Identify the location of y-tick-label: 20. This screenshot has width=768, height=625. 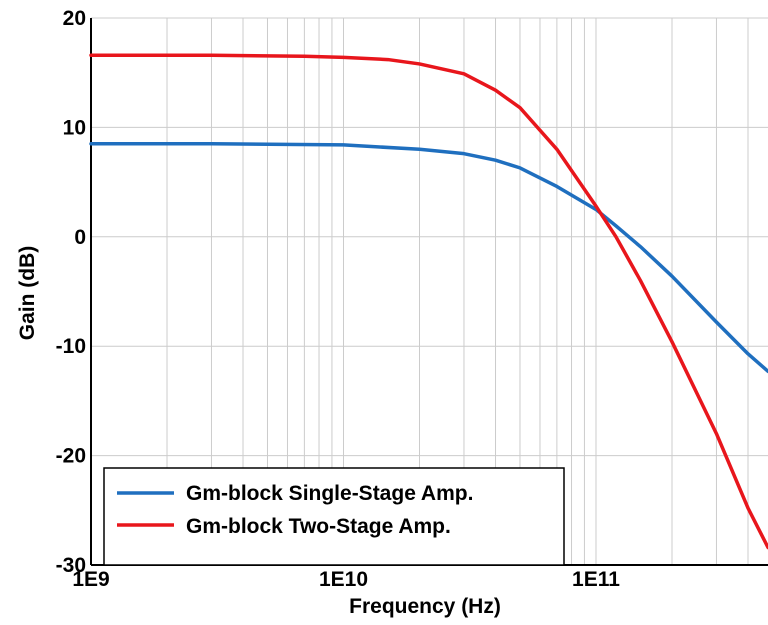
(74, 18).